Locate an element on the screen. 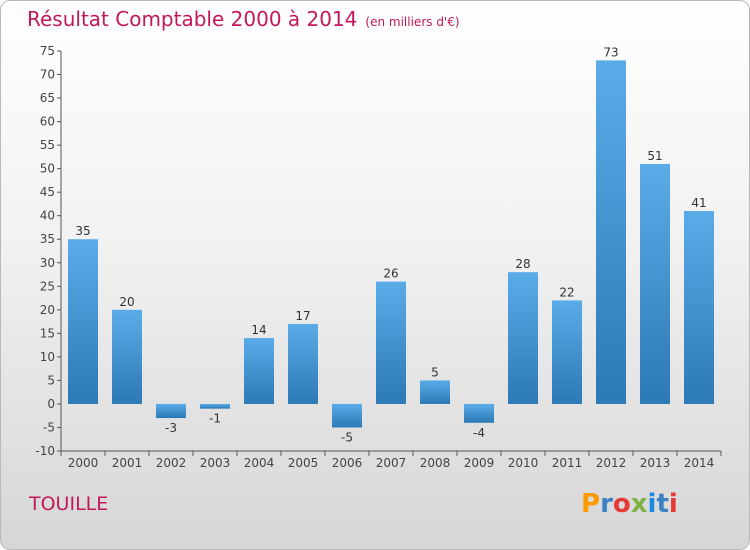 This screenshot has height=550, width=750. logo-letter: o is located at coordinates (621, 504).